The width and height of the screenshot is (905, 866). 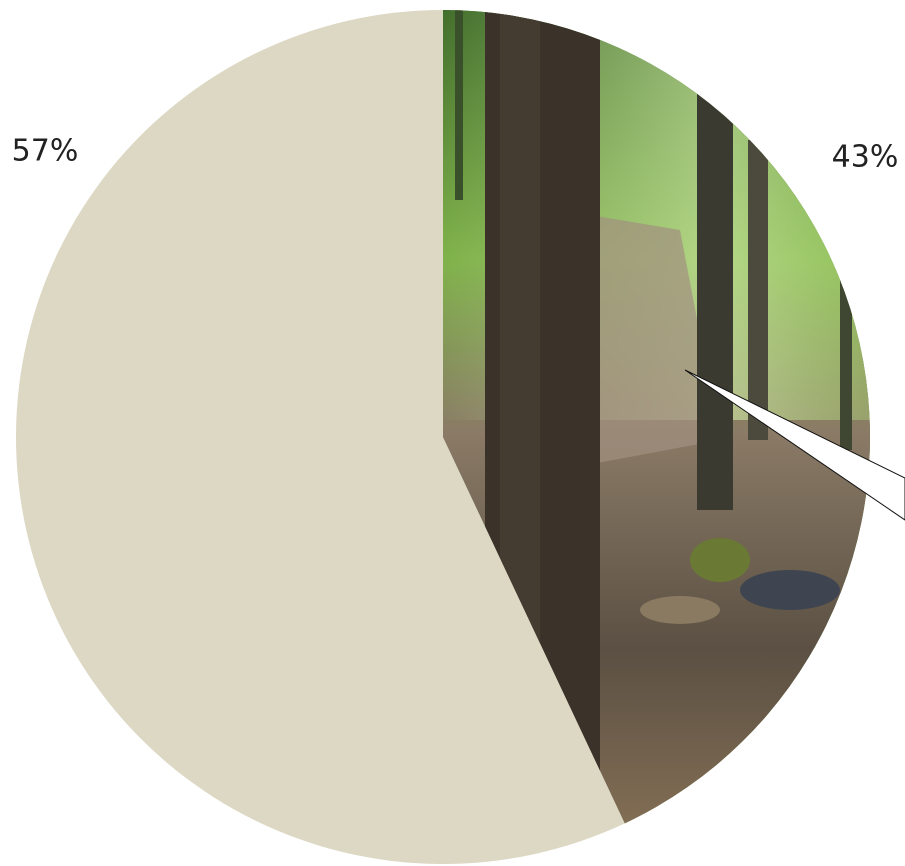 I want to click on value-label: 43%, so click(x=865, y=157).